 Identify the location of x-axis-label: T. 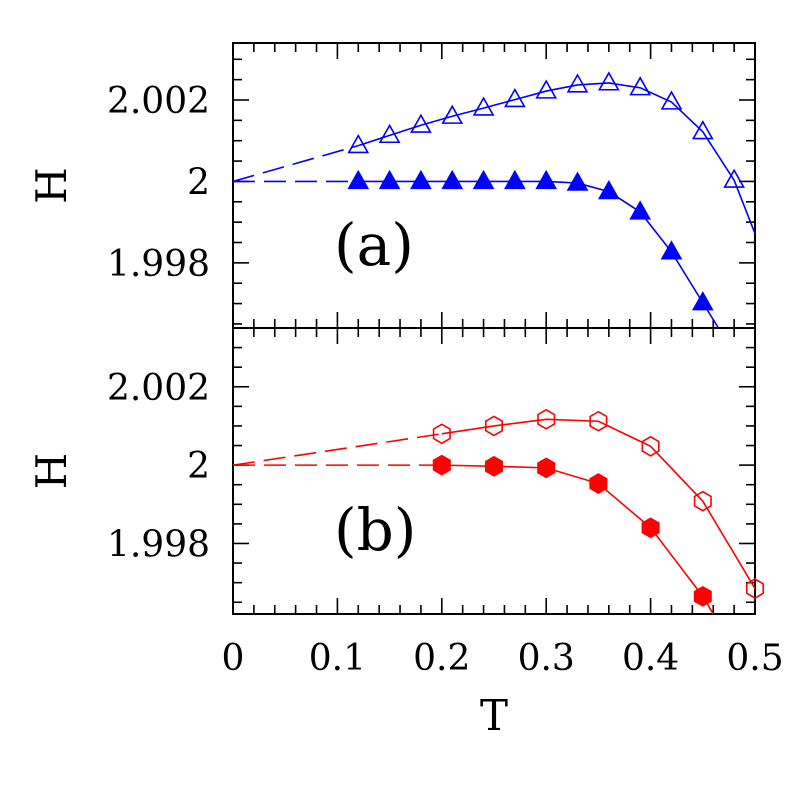
(494, 715).